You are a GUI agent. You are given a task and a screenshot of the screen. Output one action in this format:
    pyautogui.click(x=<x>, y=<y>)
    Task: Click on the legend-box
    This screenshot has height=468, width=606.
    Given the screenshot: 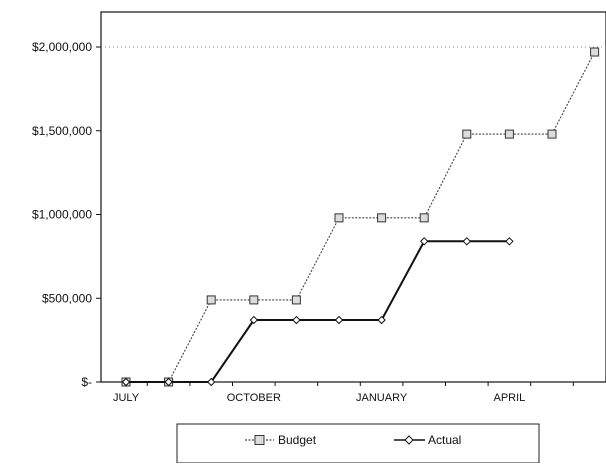 What is the action you would take?
    pyautogui.click(x=358, y=443)
    